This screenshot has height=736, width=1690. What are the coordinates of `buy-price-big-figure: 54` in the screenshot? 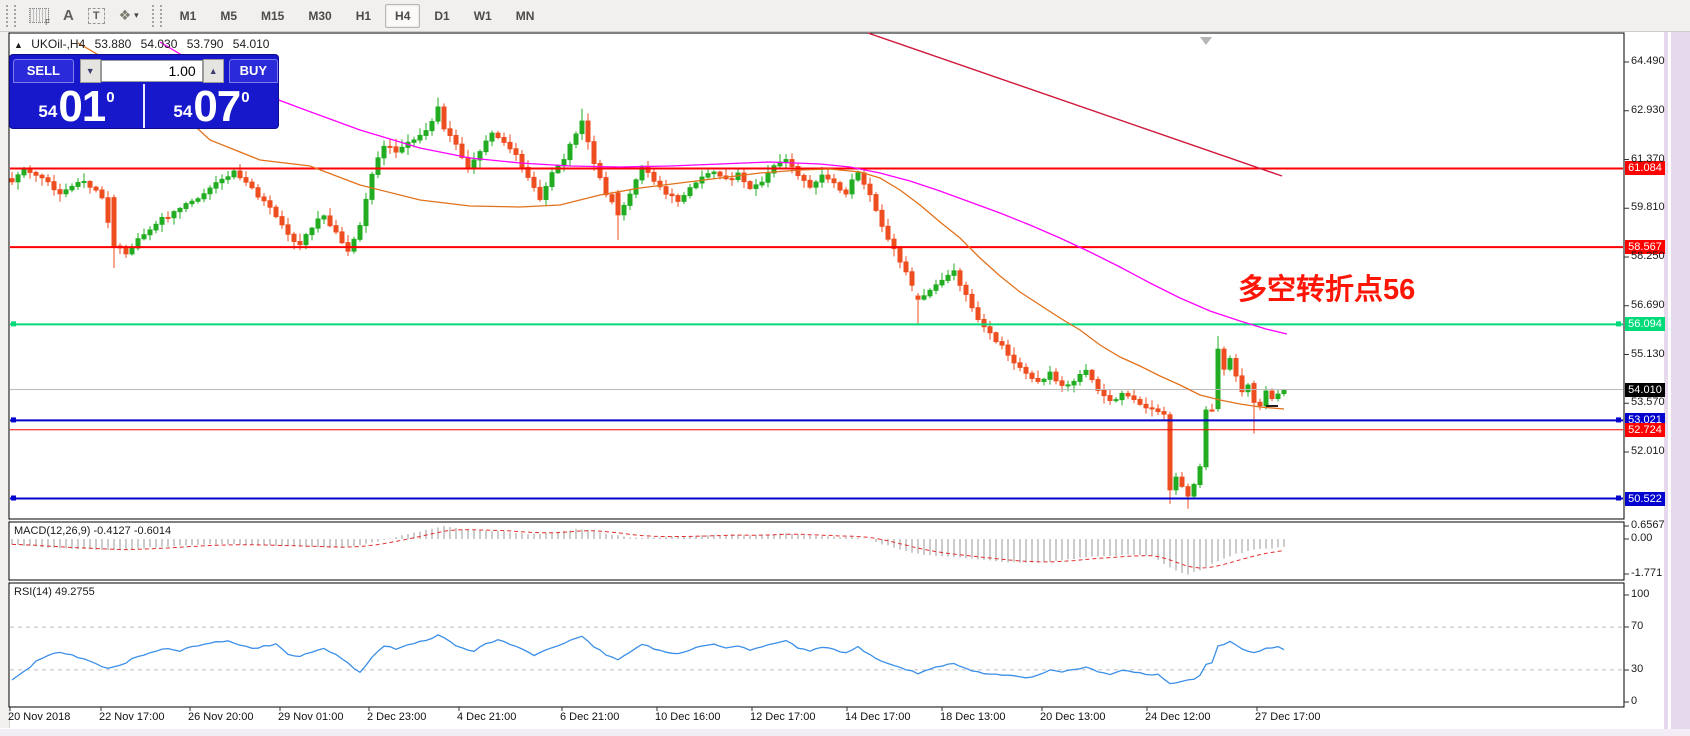 It's located at (183, 111).